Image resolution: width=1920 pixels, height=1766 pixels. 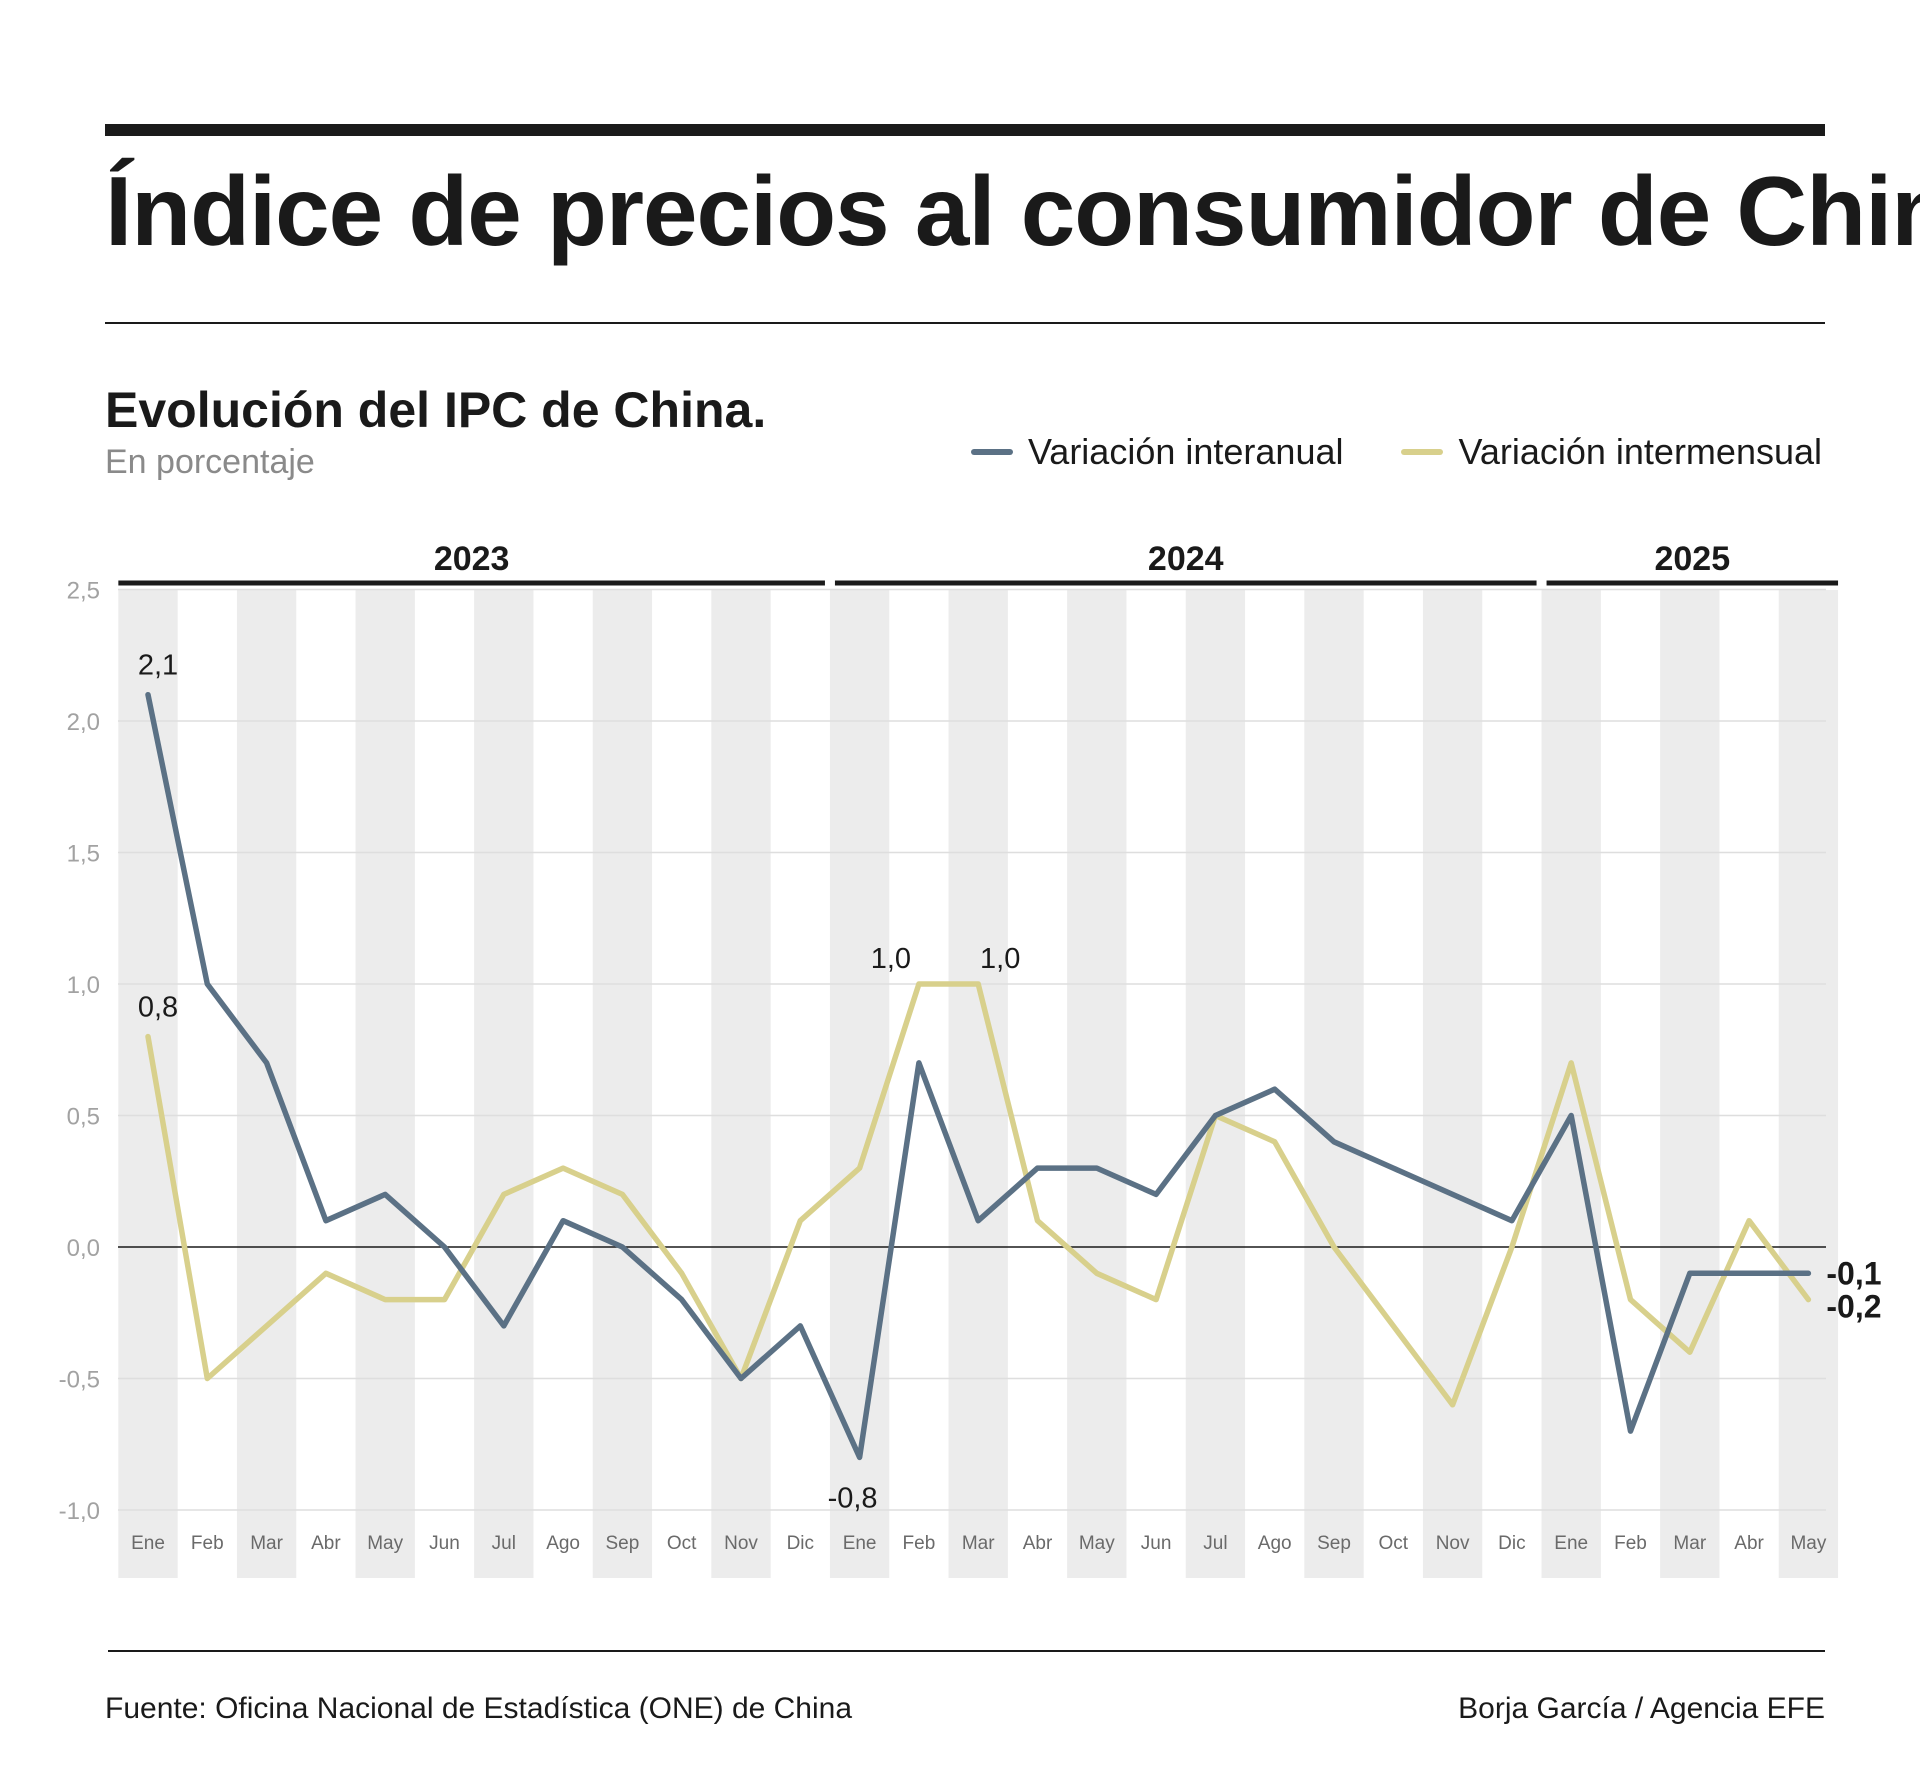 I want to click on y-tick-label: 1,0, so click(x=83, y=985).